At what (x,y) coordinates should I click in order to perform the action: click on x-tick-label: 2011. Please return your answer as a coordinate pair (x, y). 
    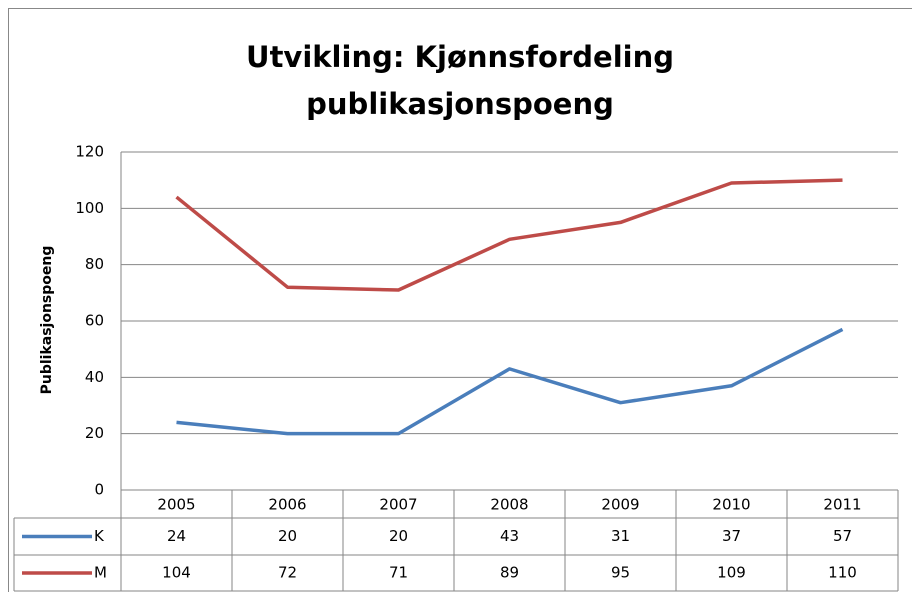
    Looking at the image, I should click on (842, 505).